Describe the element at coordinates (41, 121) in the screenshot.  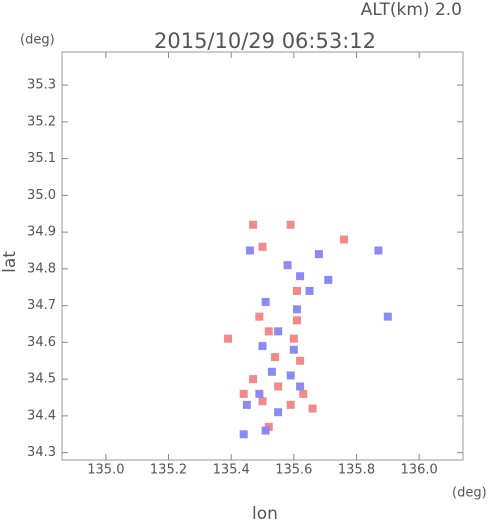
I see `y-tick-label: 35.2` at that location.